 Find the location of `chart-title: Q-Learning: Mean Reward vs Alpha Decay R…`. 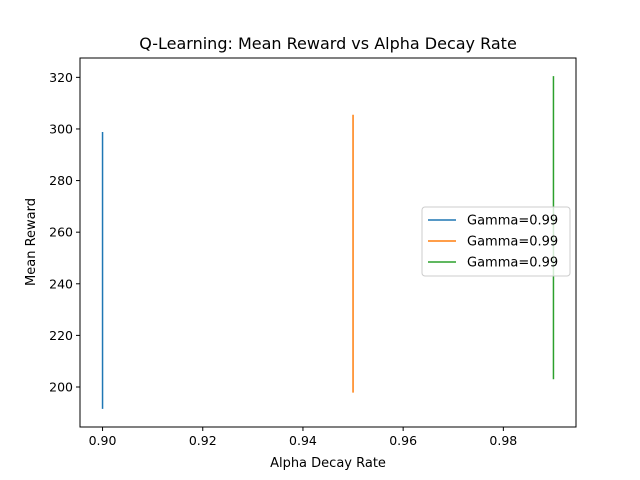

chart-title: Q-Learning: Mean Reward vs Alpha Decay R… is located at coordinates (328, 43).